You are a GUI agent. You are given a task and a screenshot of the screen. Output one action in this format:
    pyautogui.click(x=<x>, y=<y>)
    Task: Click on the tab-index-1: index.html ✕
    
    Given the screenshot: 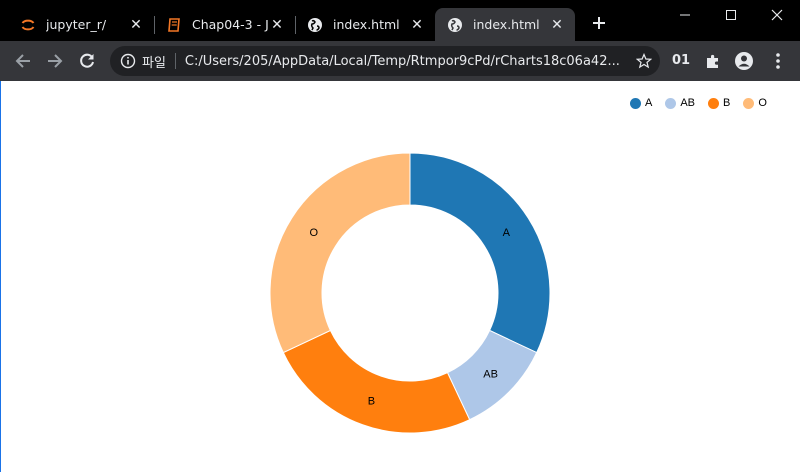 What is the action you would take?
    pyautogui.click(x=365, y=24)
    